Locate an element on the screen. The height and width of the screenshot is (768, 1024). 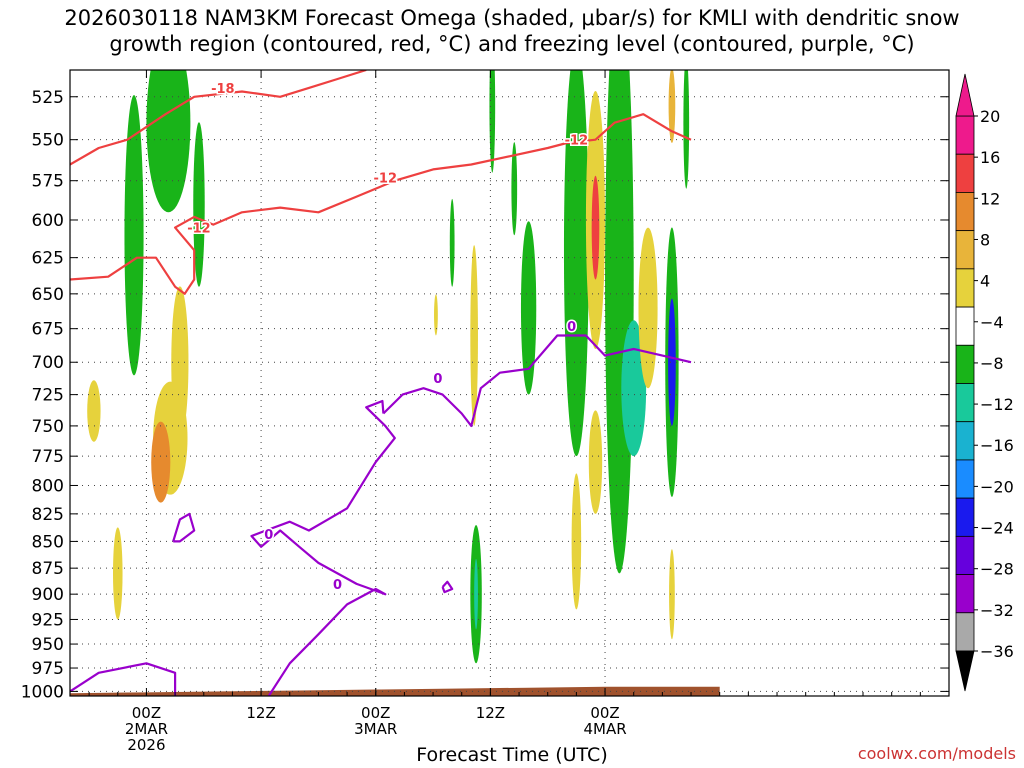
y-tick-label: 1000 is located at coordinates (42, 692).